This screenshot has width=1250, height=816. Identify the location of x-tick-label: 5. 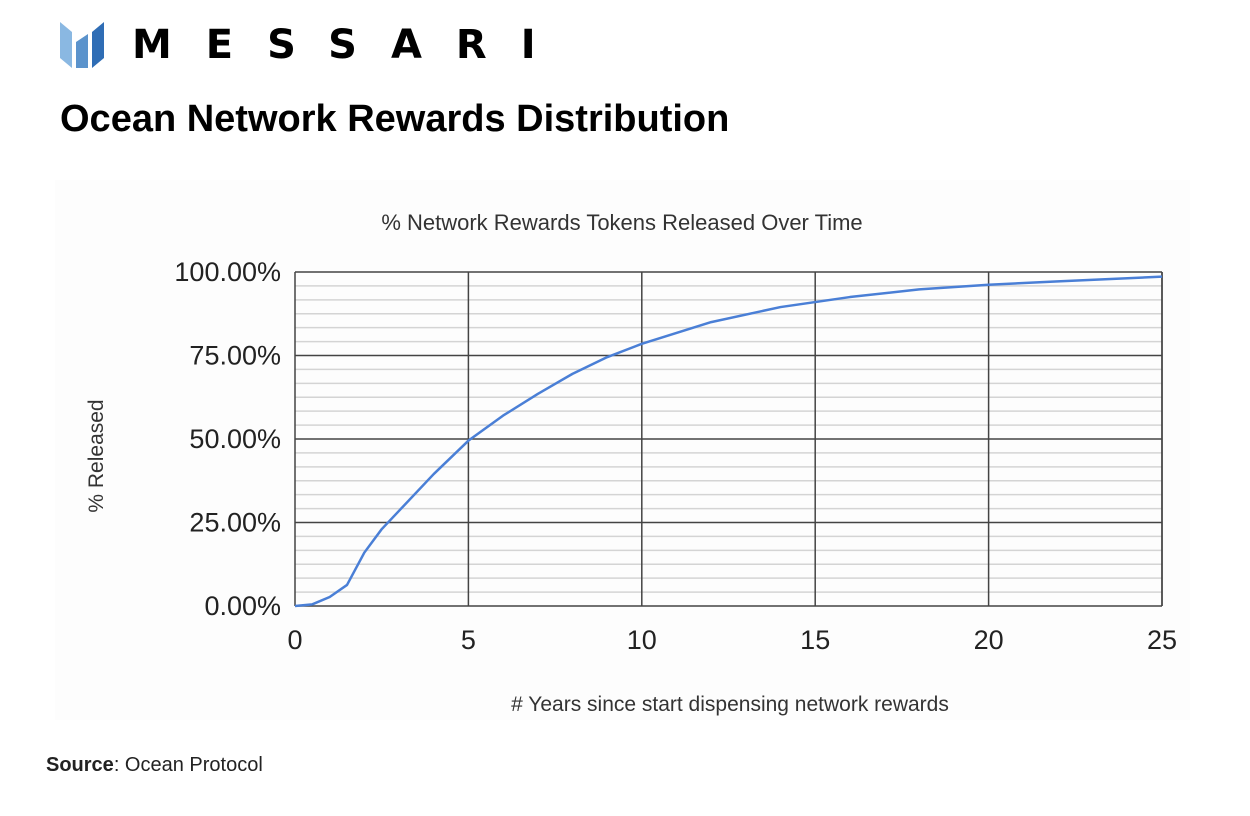
(468, 640).